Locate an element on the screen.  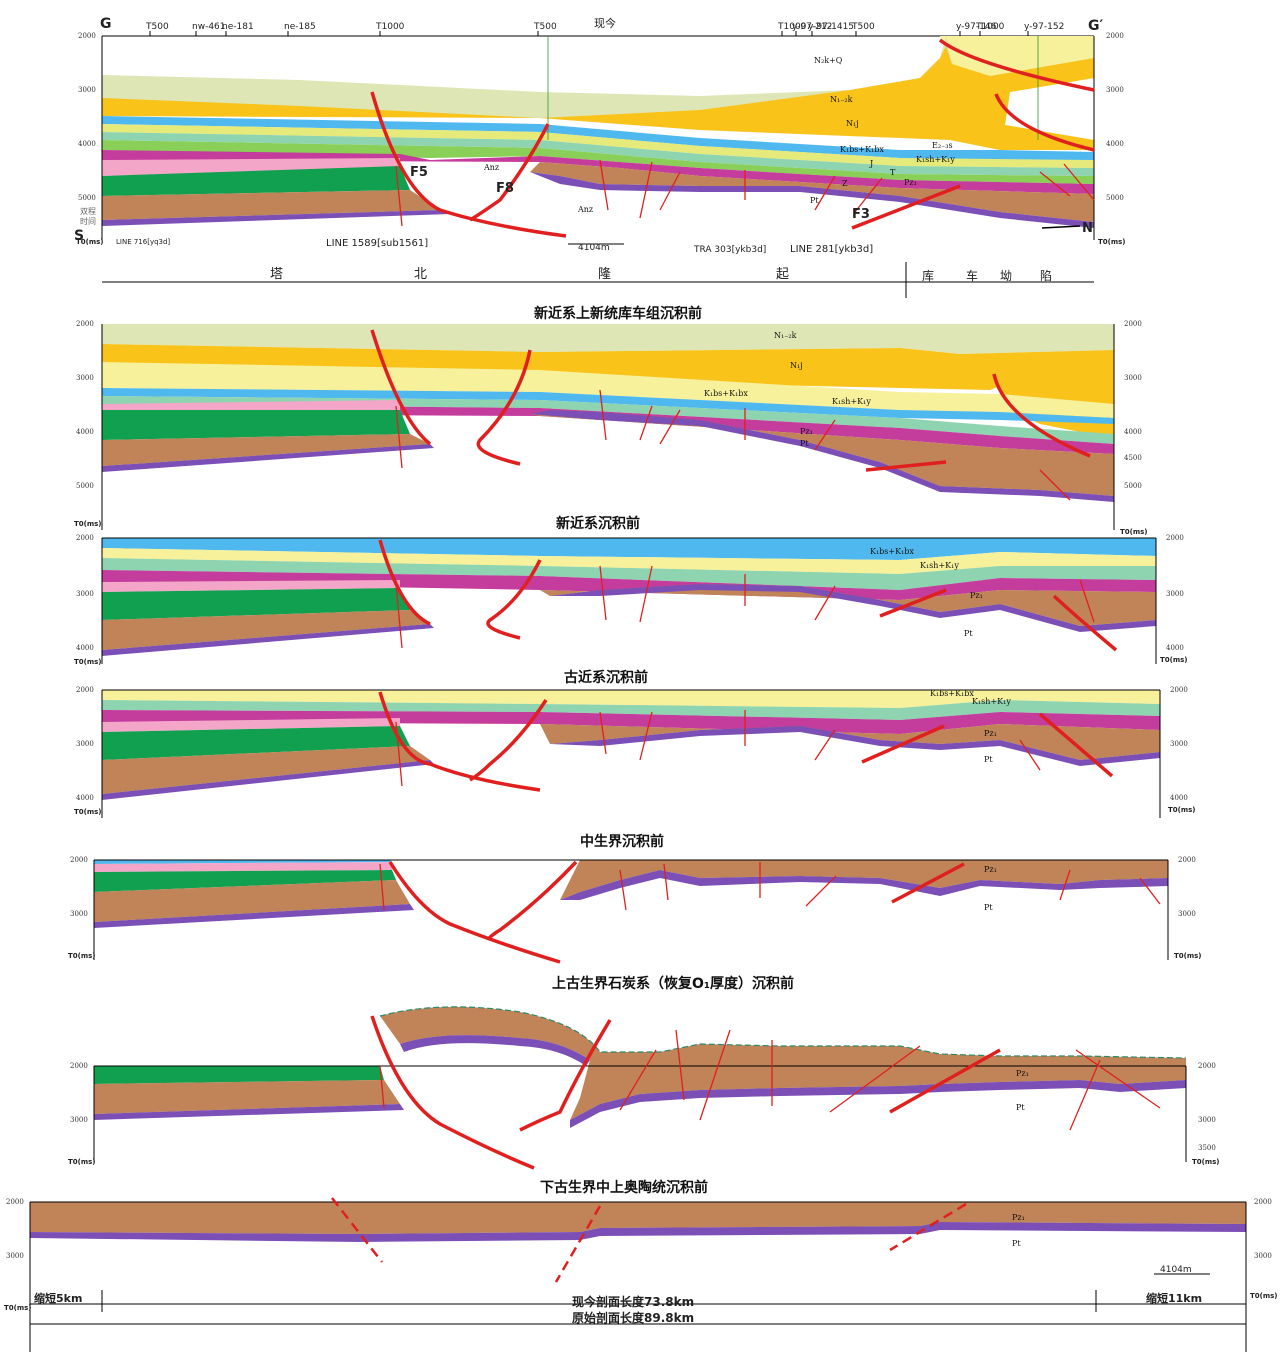
scale-4104: 4104m is located at coordinates (594, 248).